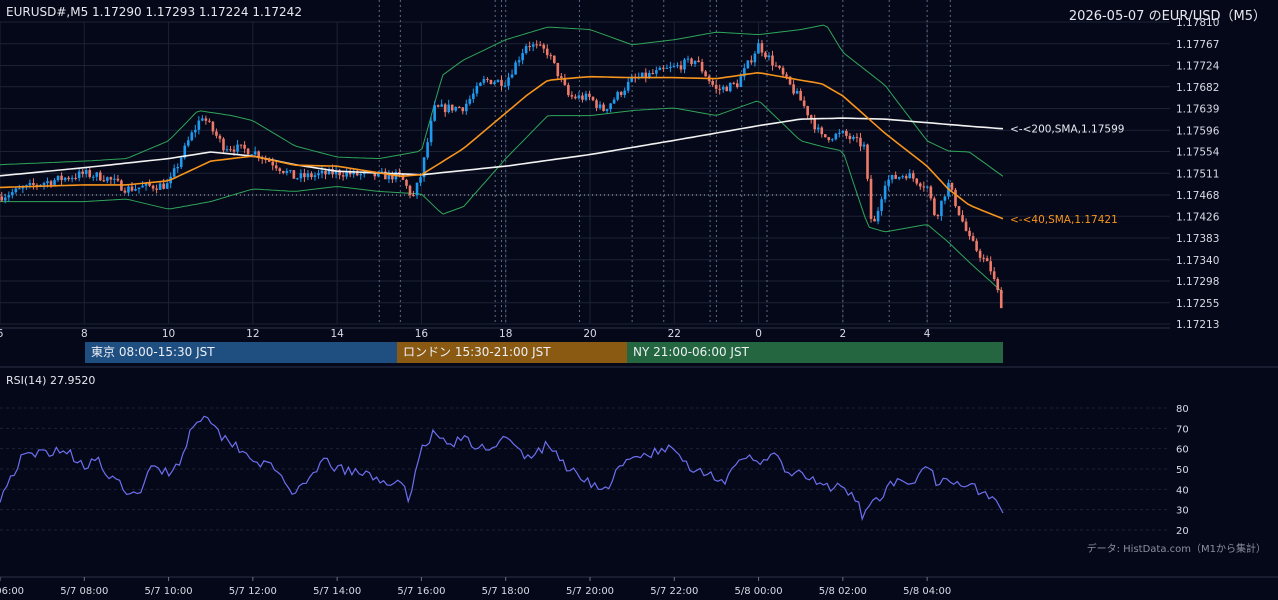 The height and width of the screenshot is (600, 1278). Describe the element at coordinates (1197, 88) in the screenshot. I see `price-tick-label: 1.17682` at that location.